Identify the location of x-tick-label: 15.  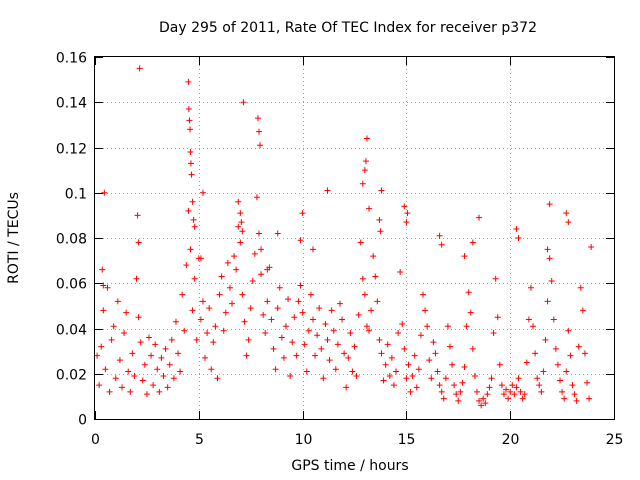
(407, 440).